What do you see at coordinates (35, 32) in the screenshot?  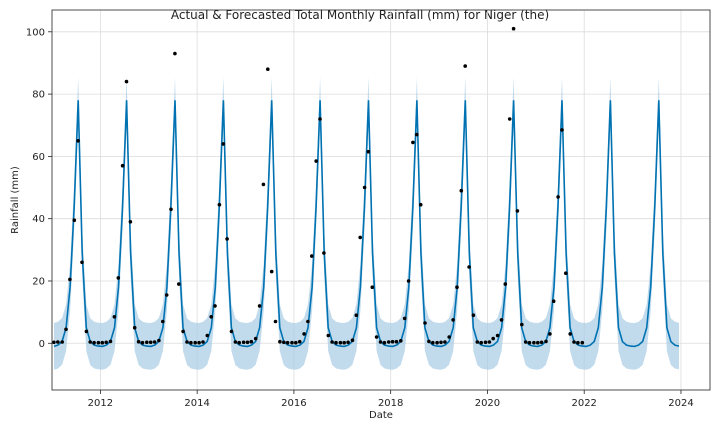 I see `y-tick-label: 100` at bounding box center [35, 32].